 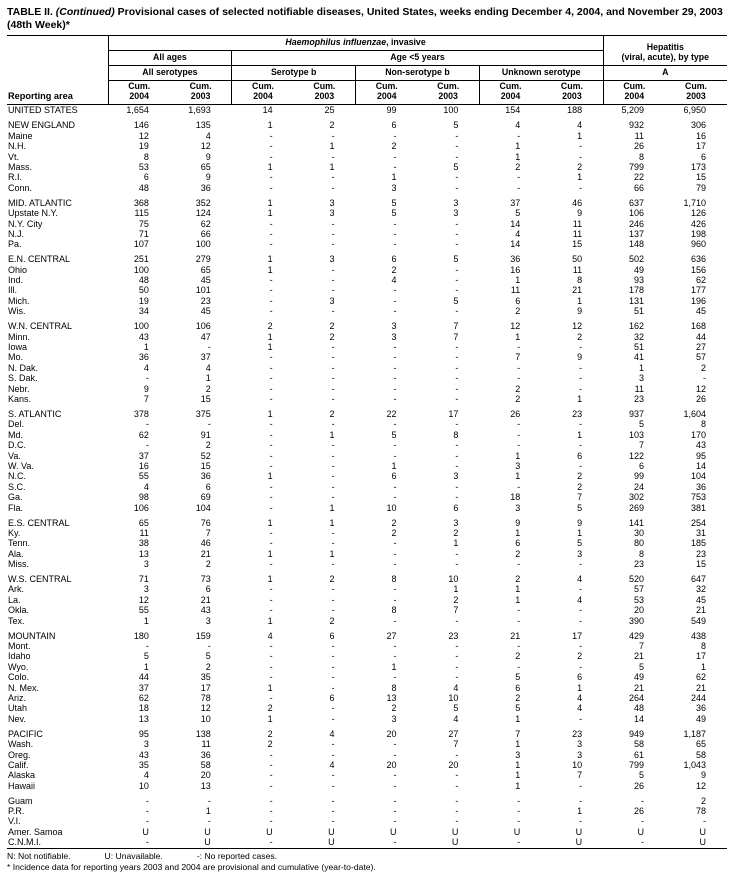 What do you see at coordinates (143, 146) in the screenshot?
I see `value-cell: 19` at bounding box center [143, 146].